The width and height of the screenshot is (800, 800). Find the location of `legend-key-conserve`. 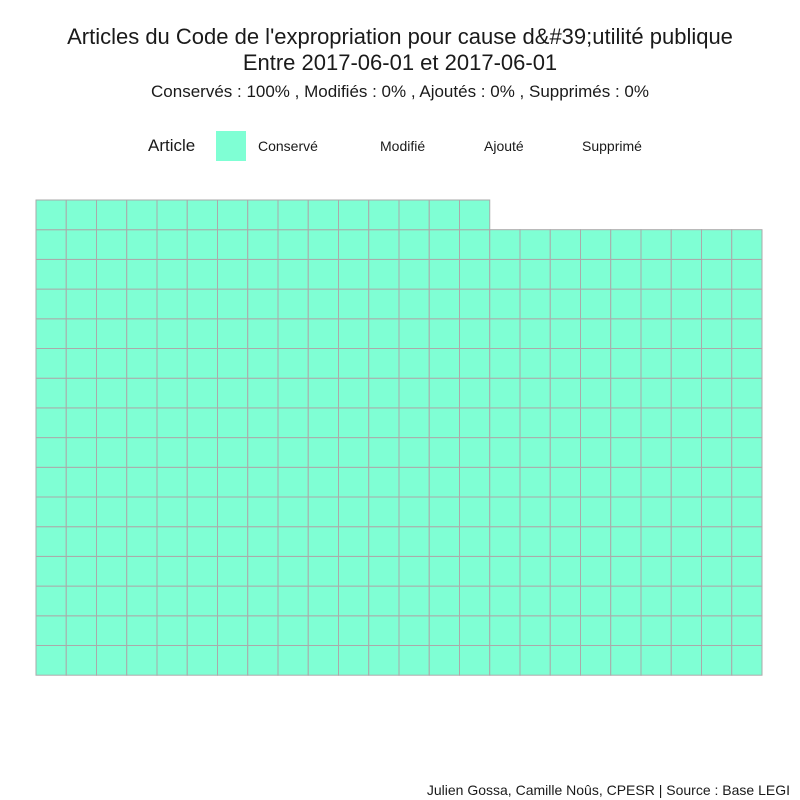

legend-key-conserve is located at coordinates (231, 146).